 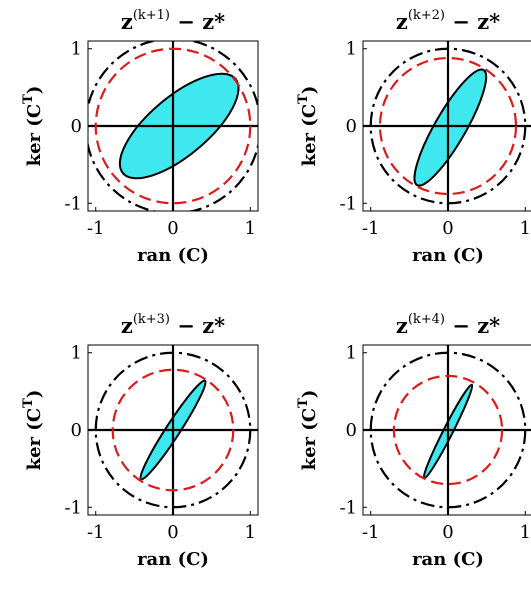 I want to click on error-ellipse, so click(x=450, y=127).